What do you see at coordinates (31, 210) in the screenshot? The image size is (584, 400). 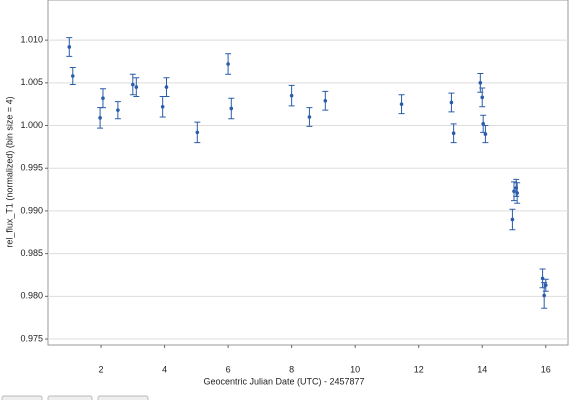 I see `y-tick-label: 0.990` at bounding box center [31, 210].